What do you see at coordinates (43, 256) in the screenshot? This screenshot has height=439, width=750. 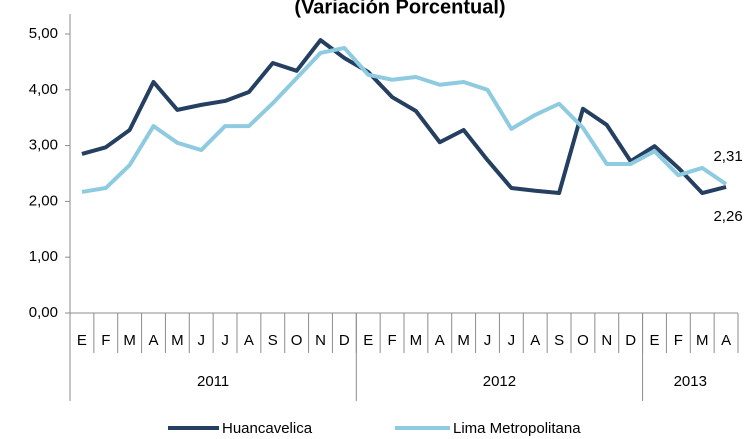 I see `y-tick-label: 1,00` at bounding box center [43, 256].